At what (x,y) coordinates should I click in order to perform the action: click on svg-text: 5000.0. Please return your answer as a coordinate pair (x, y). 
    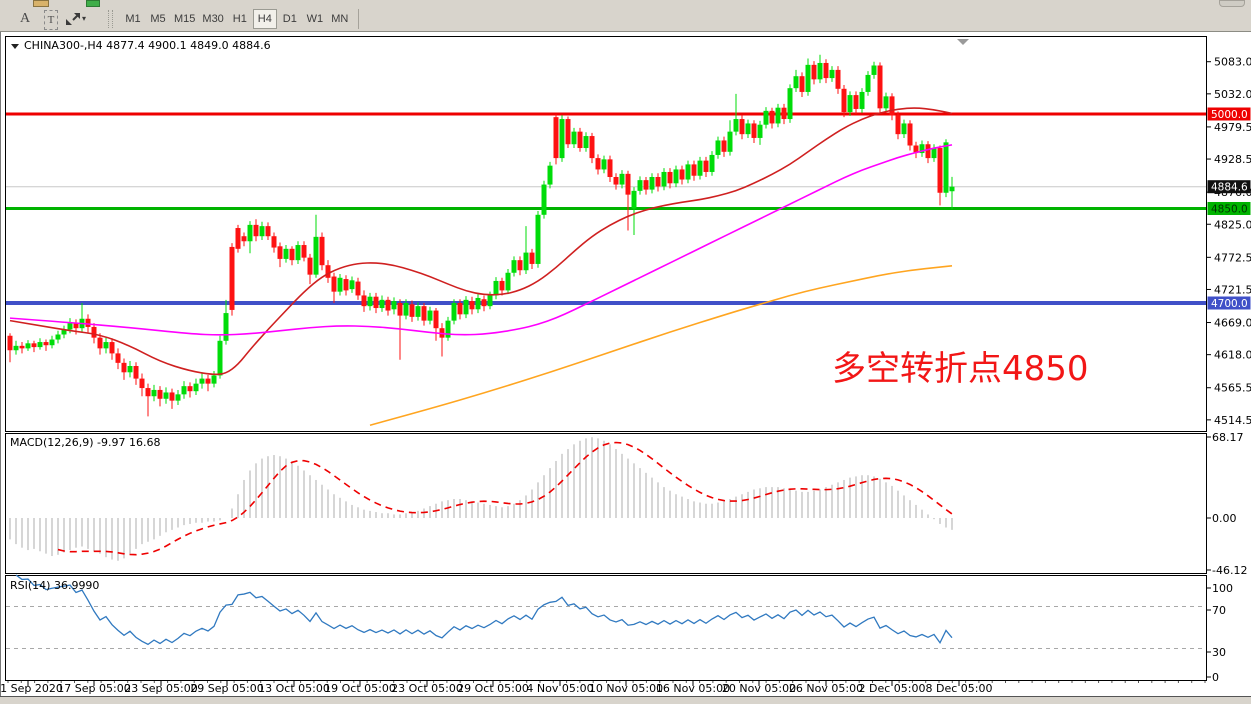
    Looking at the image, I should click on (1229, 115).